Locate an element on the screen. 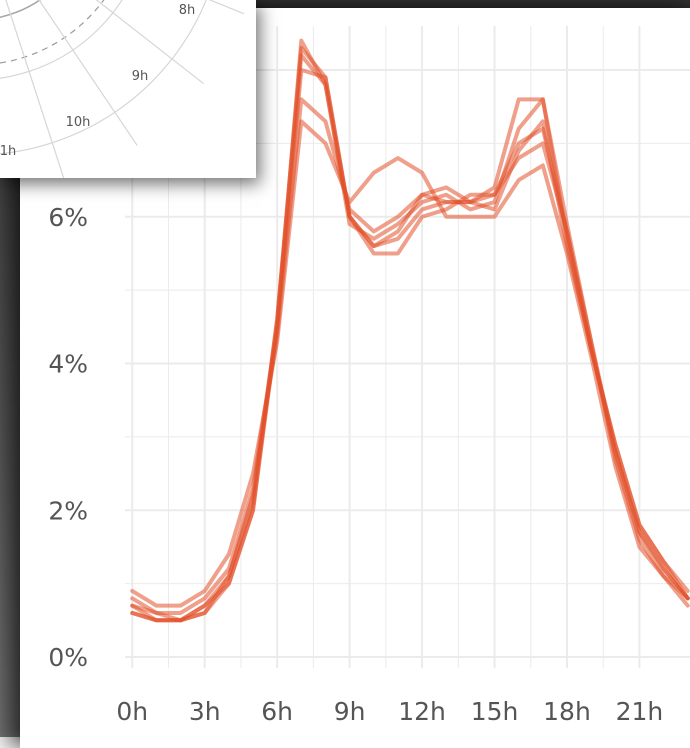  polar-angle-label: 10h is located at coordinates (78, 122).